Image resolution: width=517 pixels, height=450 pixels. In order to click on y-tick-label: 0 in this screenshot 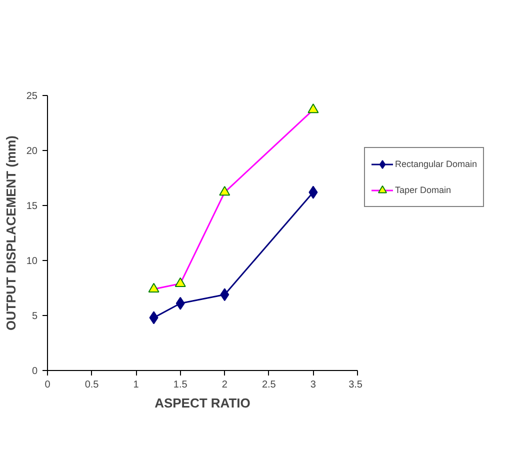, I will do `click(35, 371)`.